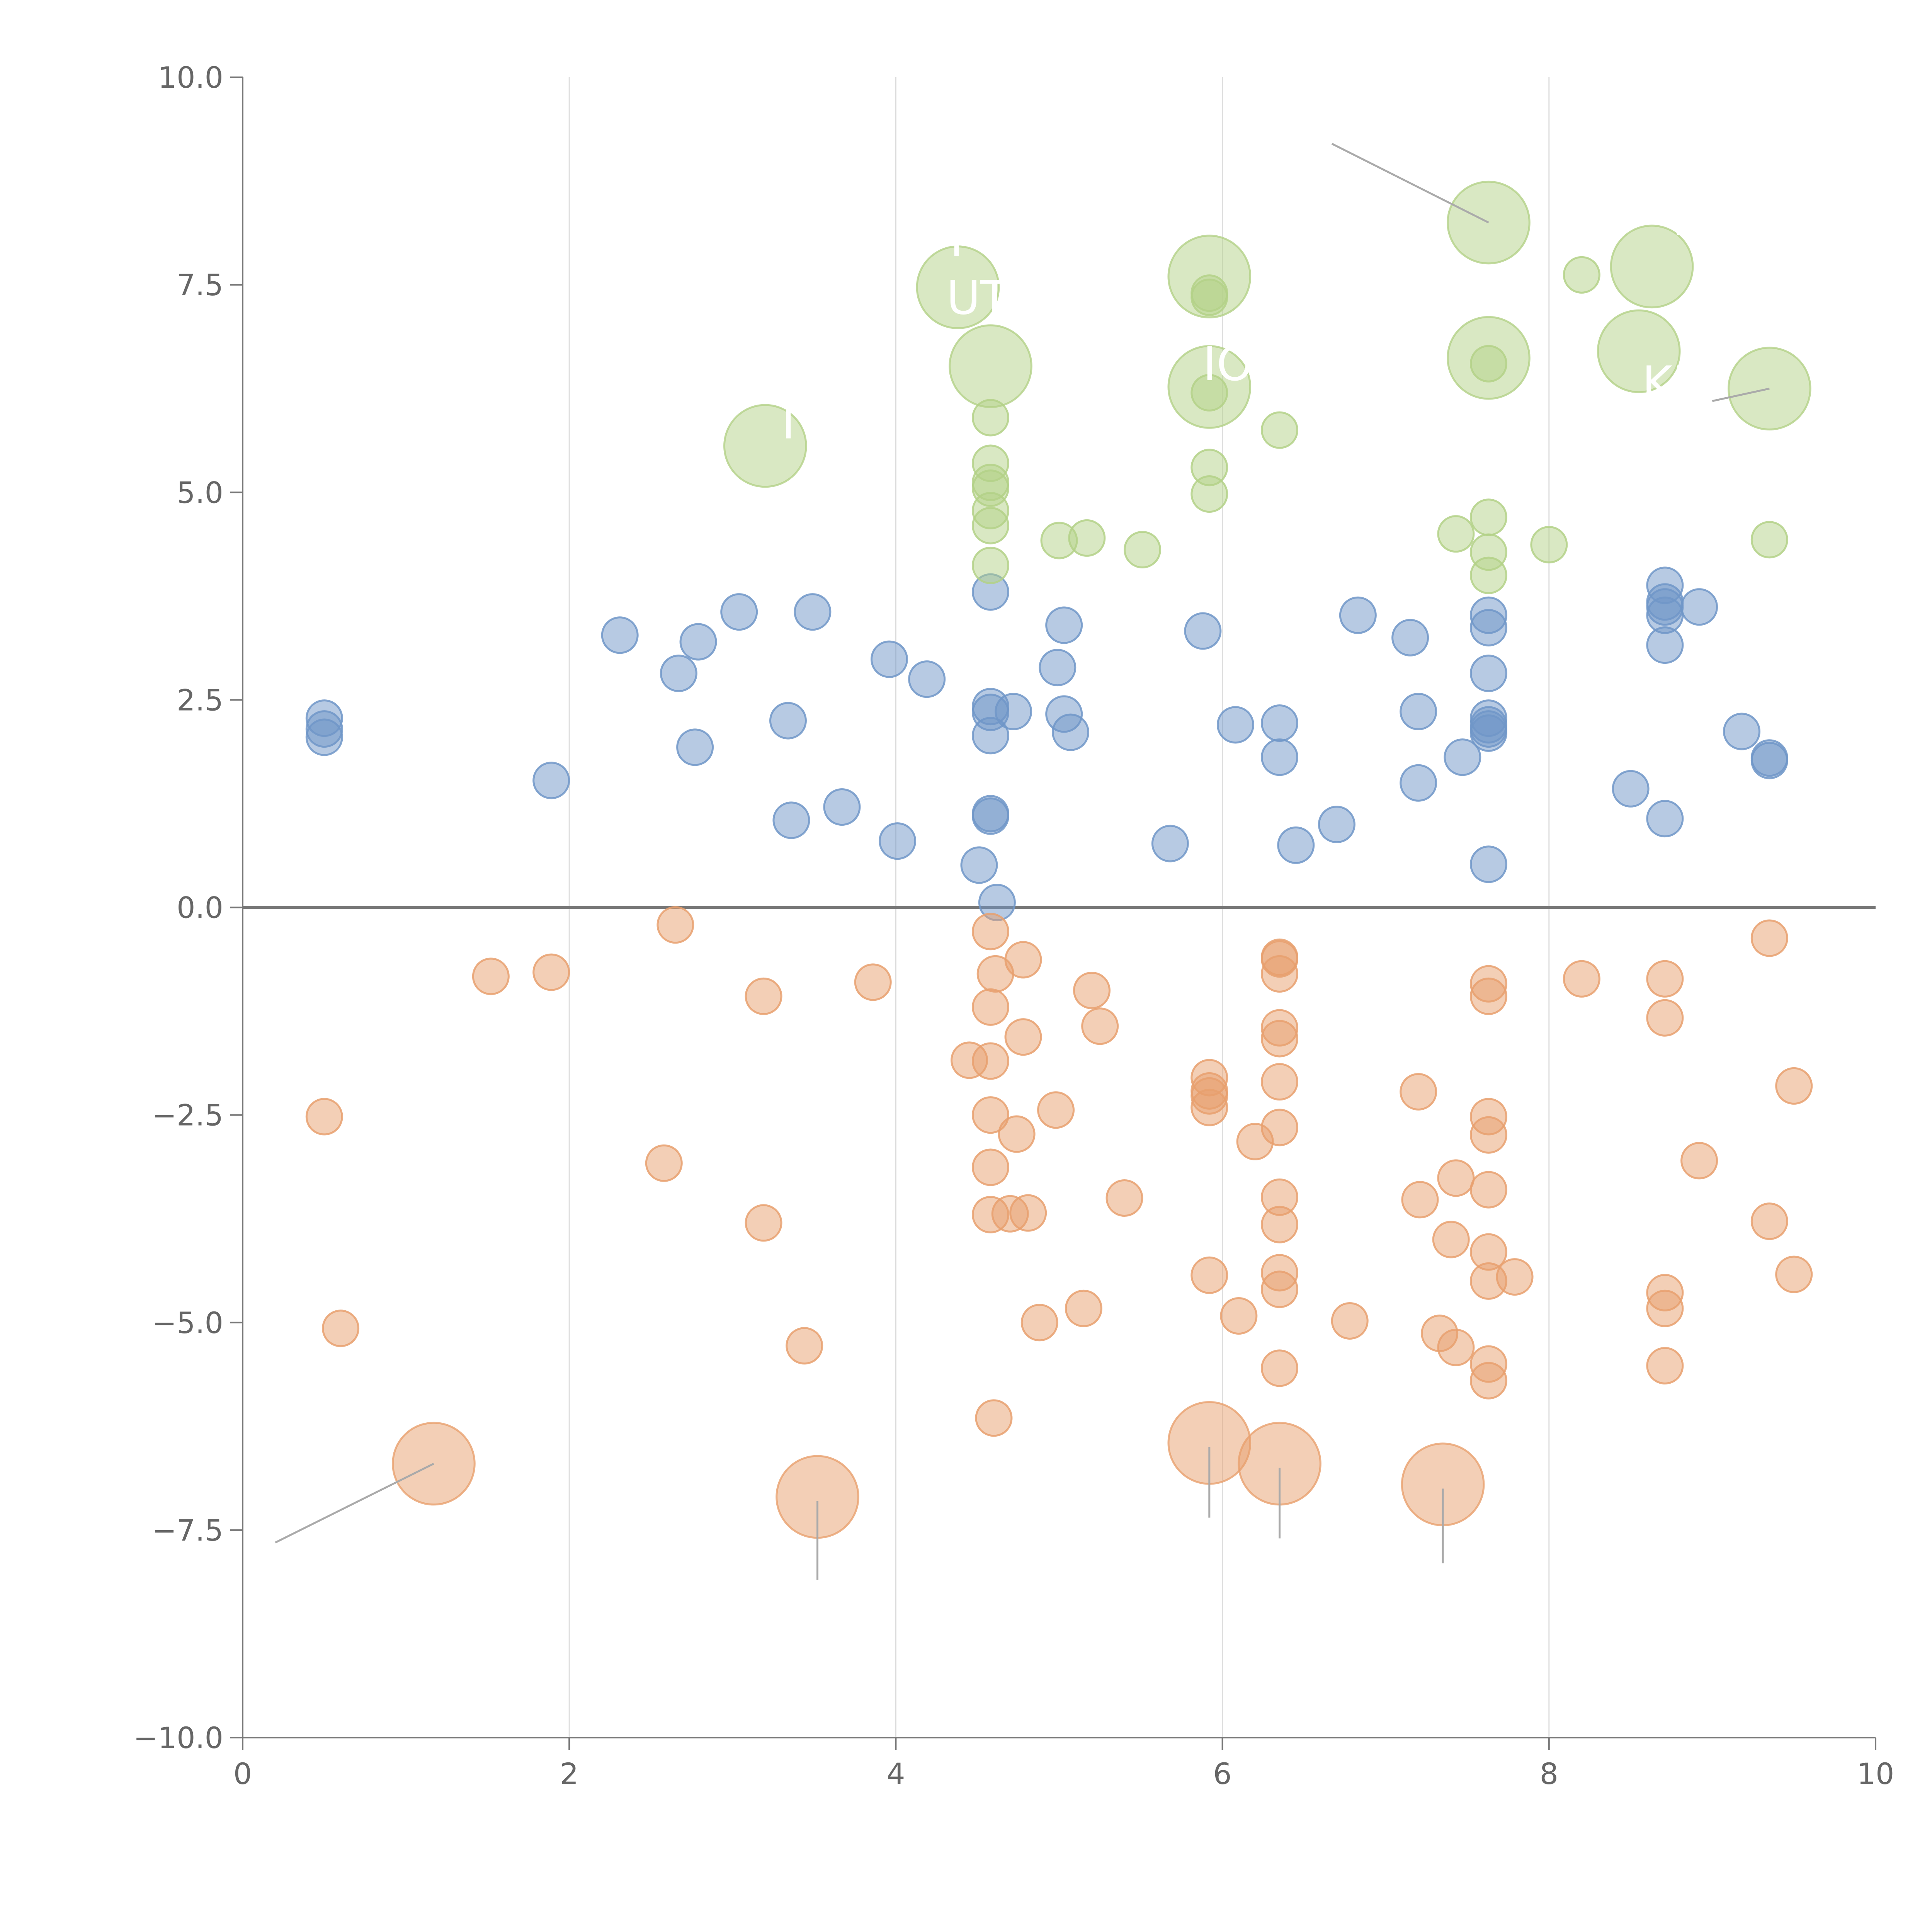 This screenshot has height=1932, width=1932. Describe the element at coordinates (1242, 223) in the screenshot. I see `annotation-text: 3` at that location.